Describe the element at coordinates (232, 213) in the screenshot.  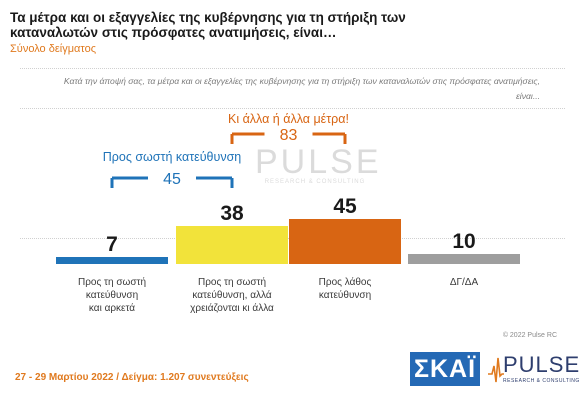
I see `value-label: 38` at that location.